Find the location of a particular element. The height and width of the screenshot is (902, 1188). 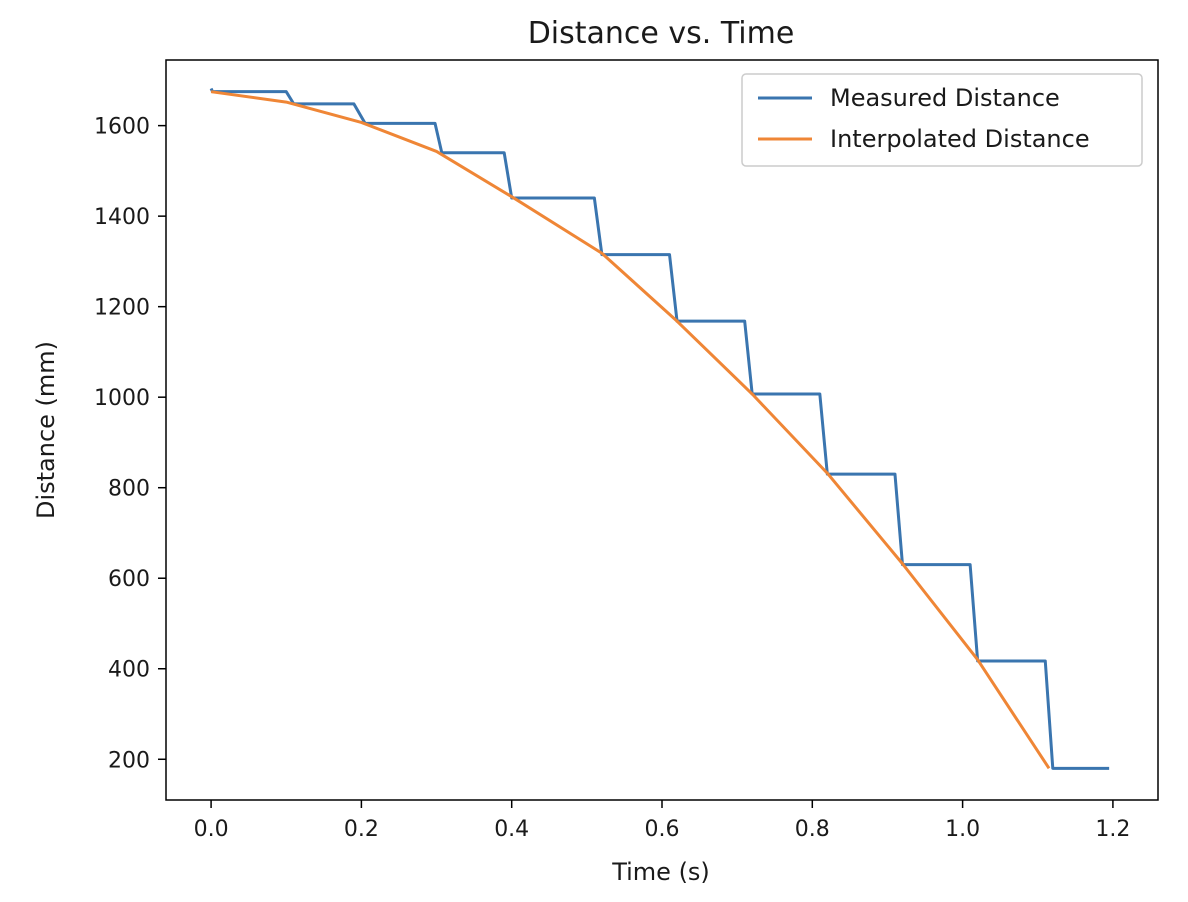

chart-title: Distance vs. Time is located at coordinates (661, 33).